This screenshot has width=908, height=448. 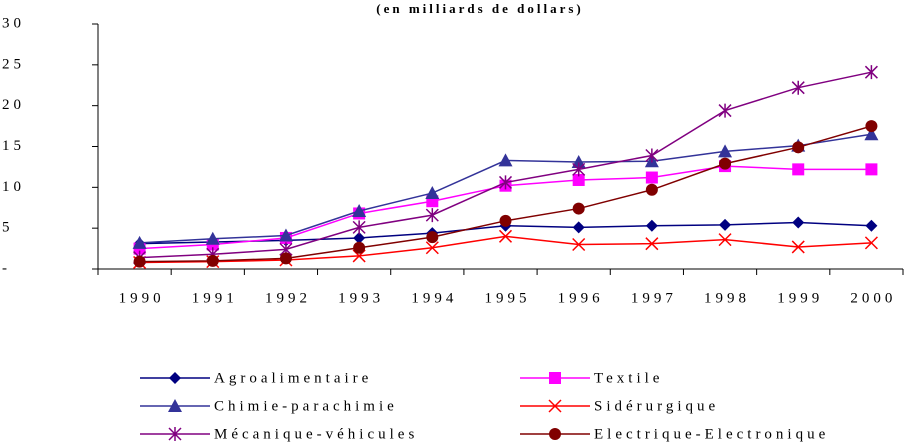 I want to click on legend-item: Agroalimentaire, so click(x=256, y=378).